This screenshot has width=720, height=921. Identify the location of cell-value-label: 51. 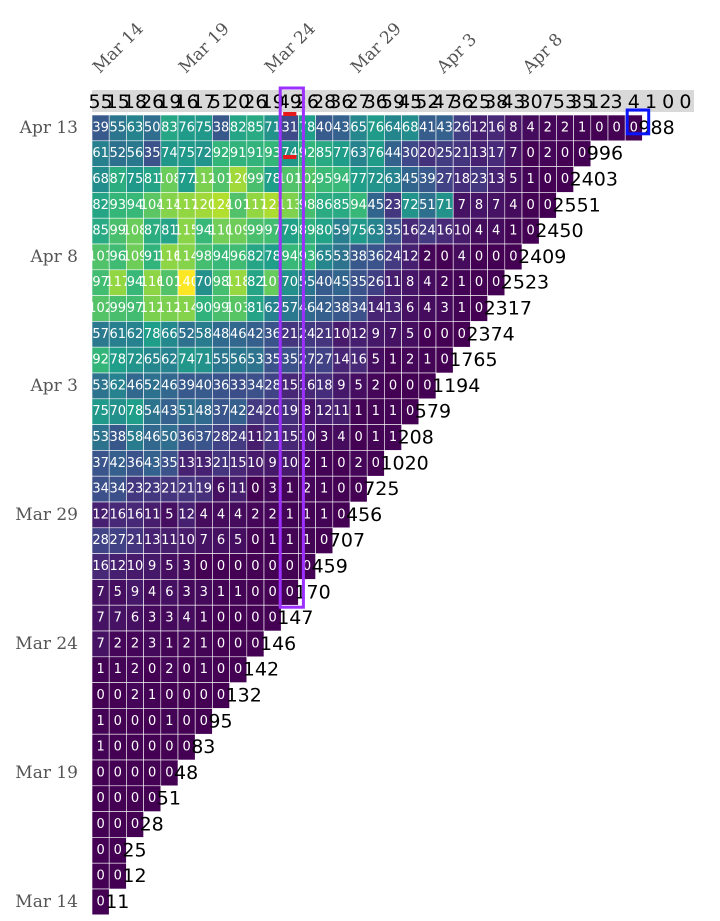
(427, 205).